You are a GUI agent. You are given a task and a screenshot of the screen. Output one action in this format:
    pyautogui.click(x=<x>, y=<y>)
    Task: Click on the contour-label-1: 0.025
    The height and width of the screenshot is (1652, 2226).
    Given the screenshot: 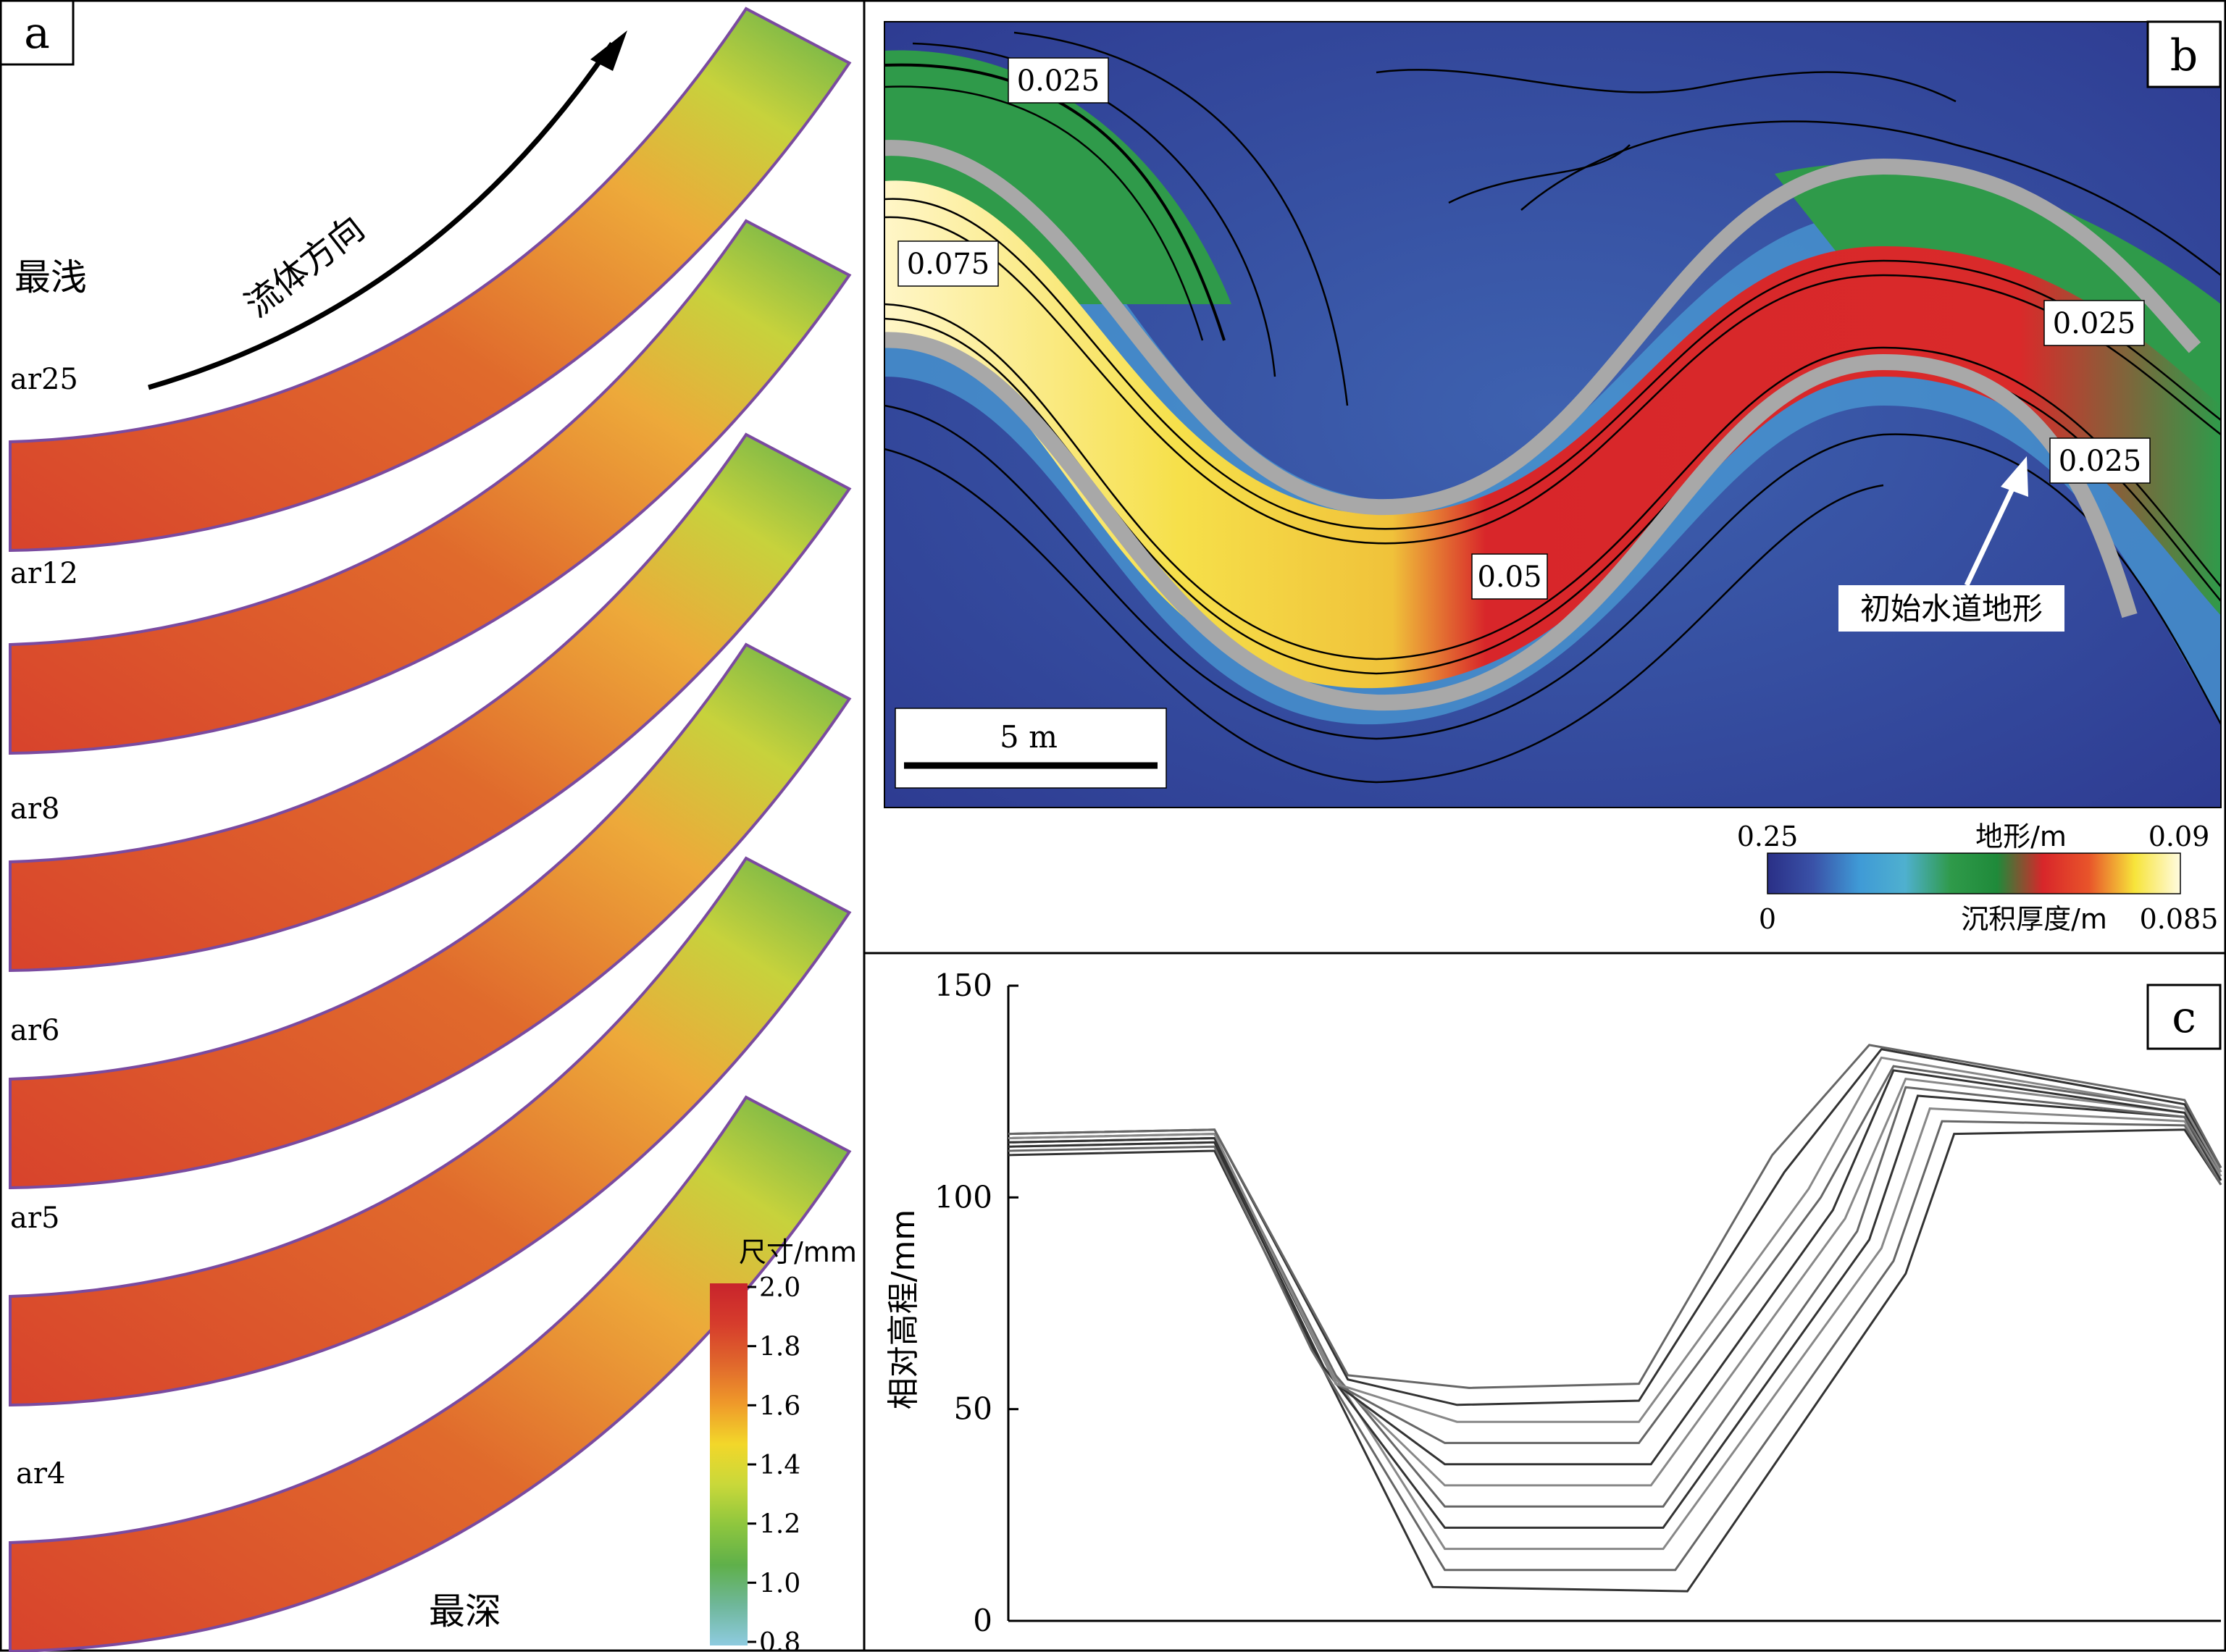 What is the action you would take?
    pyautogui.click(x=1058, y=80)
    